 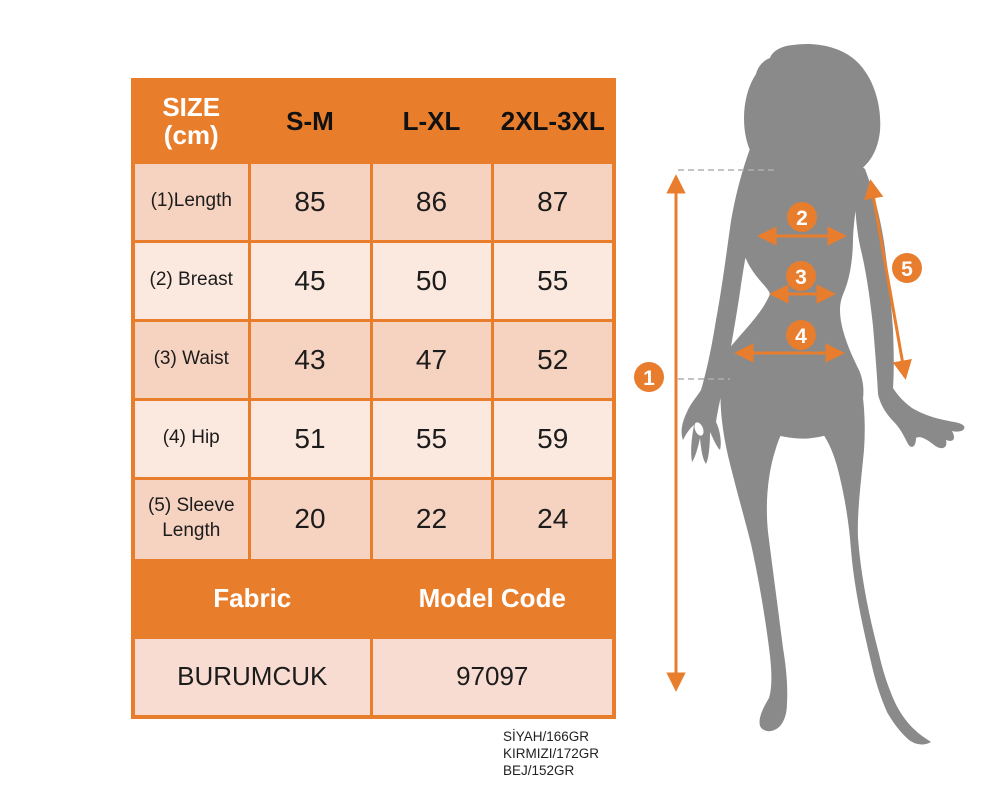 What do you see at coordinates (252, 677) in the screenshot?
I see `fabric-value-cell: BURUMCUK` at bounding box center [252, 677].